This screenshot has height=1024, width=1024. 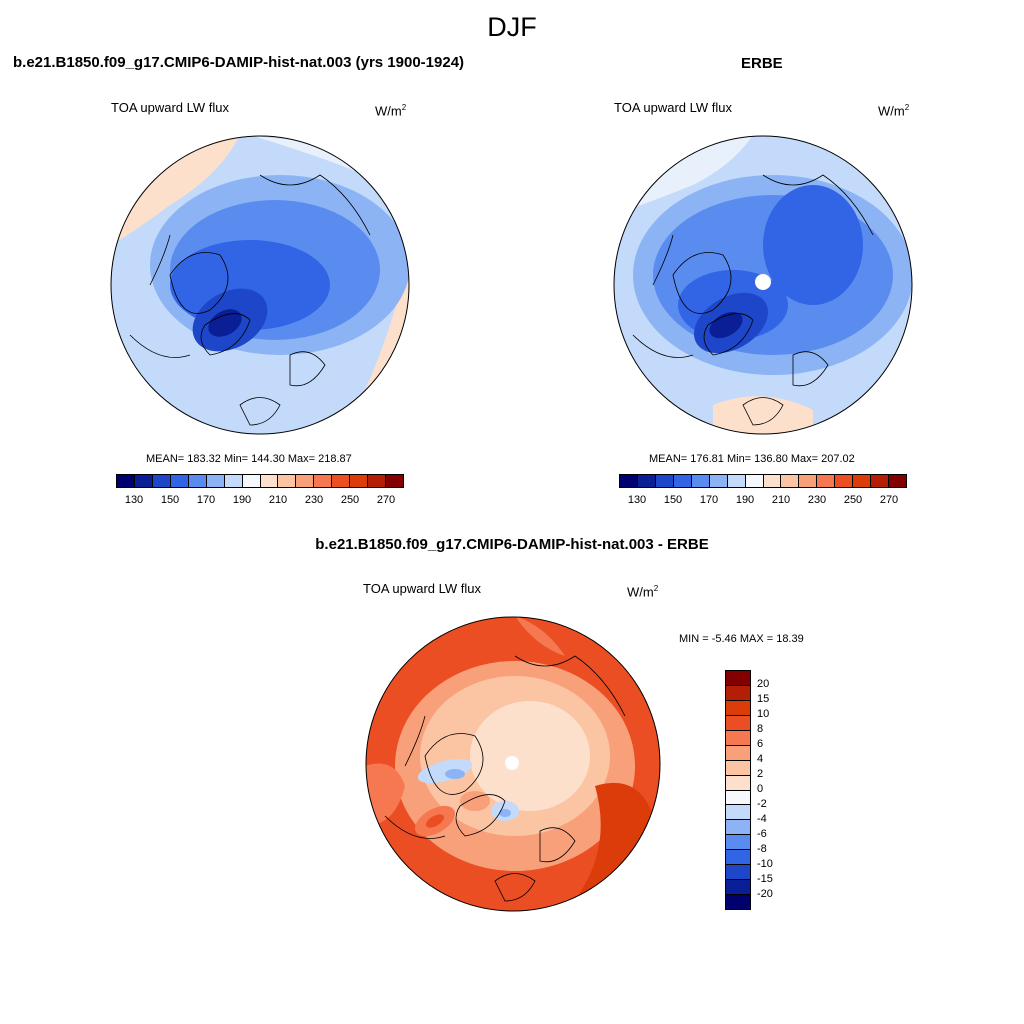 What do you see at coordinates (763, 501) in the screenshot?
I see `colorbar-ticks-obs: 130 150 170 190 210 230 250 270` at bounding box center [763, 501].